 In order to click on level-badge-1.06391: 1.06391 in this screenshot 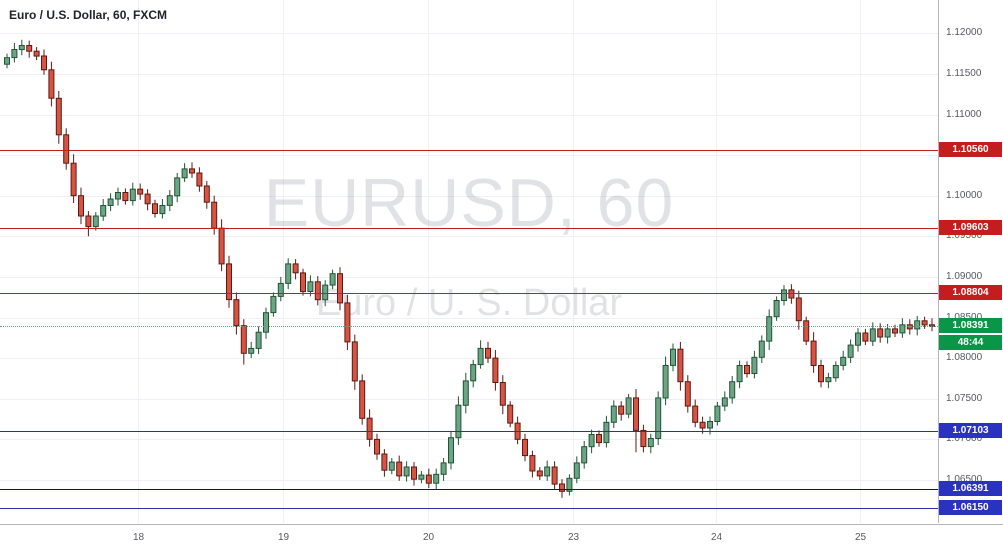, I will do `click(970, 488)`.